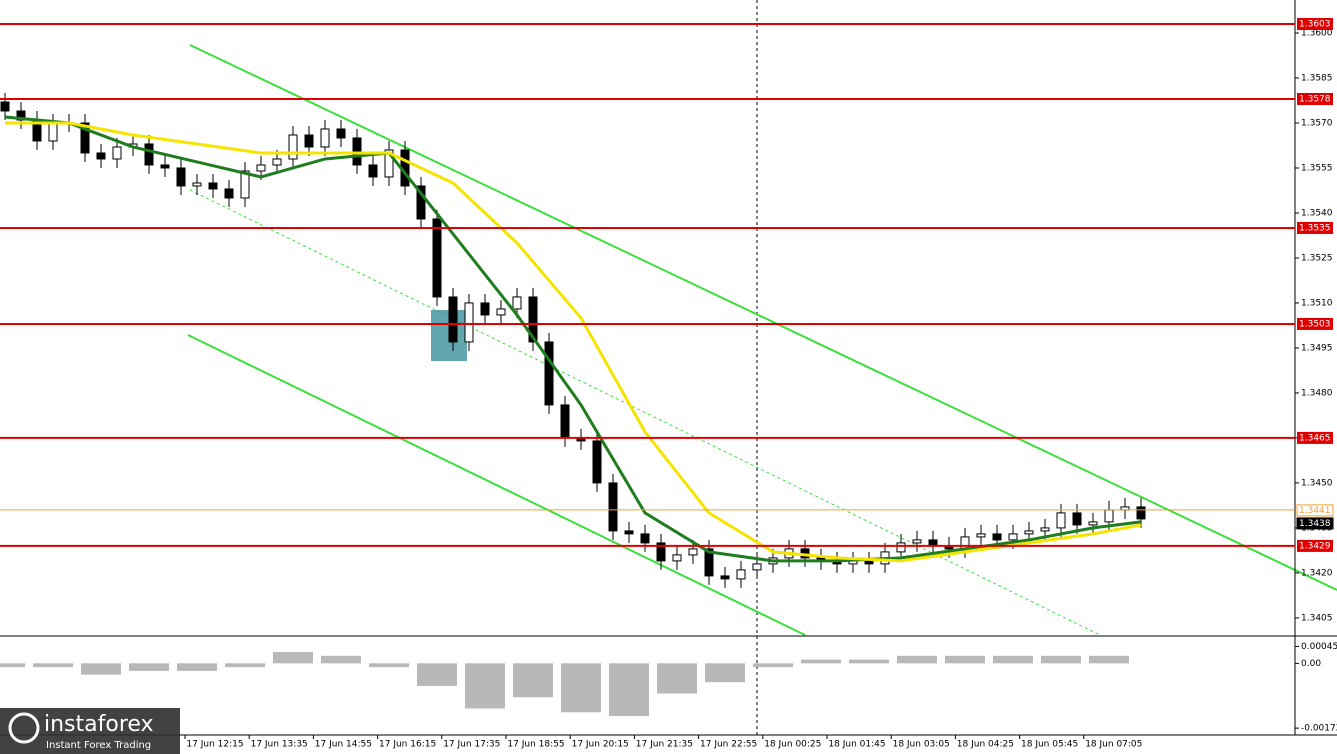 This screenshot has height=754, width=1337. What do you see at coordinates (535, 745) in the screenshot?
I see `x-tick-label: 17 Jun 18:55` at bounding box center [535, 745].